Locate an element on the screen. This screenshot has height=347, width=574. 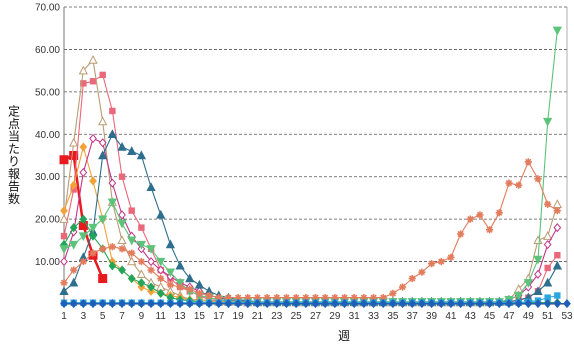
x-tick-label: 11 is located at coordinates (161, 316).